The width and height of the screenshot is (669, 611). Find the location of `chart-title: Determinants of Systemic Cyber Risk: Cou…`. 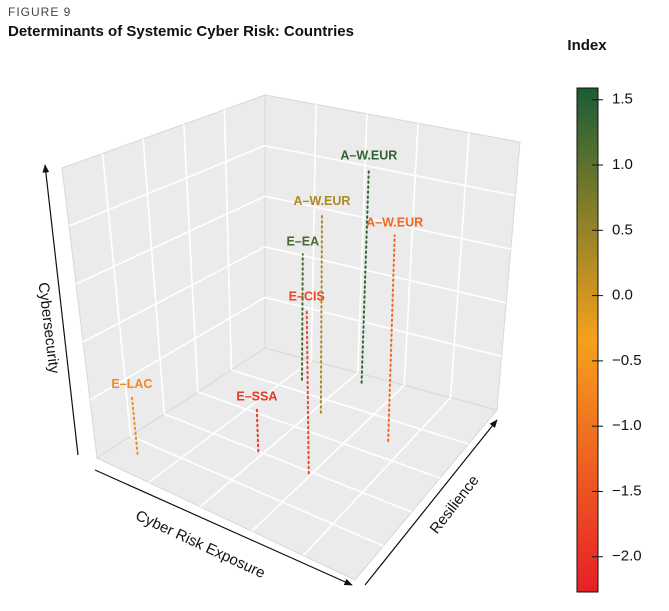

chart-title: Determinants of Systemic Cyber Risk: Cou… is located at coordinates (181, 31).